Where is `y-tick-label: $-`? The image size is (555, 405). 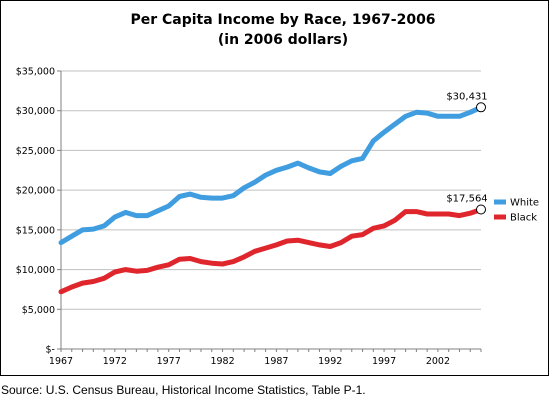
y-tick-label: $- is located at coordinates (50, 350).